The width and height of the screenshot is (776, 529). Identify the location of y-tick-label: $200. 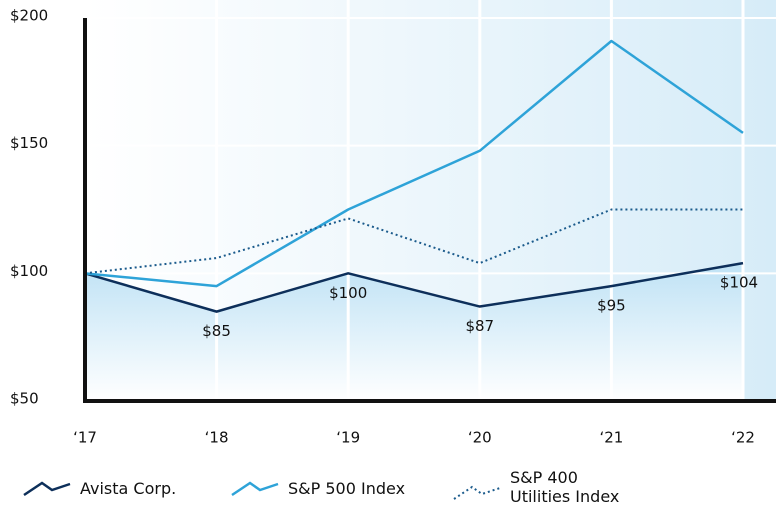
(29, 16).